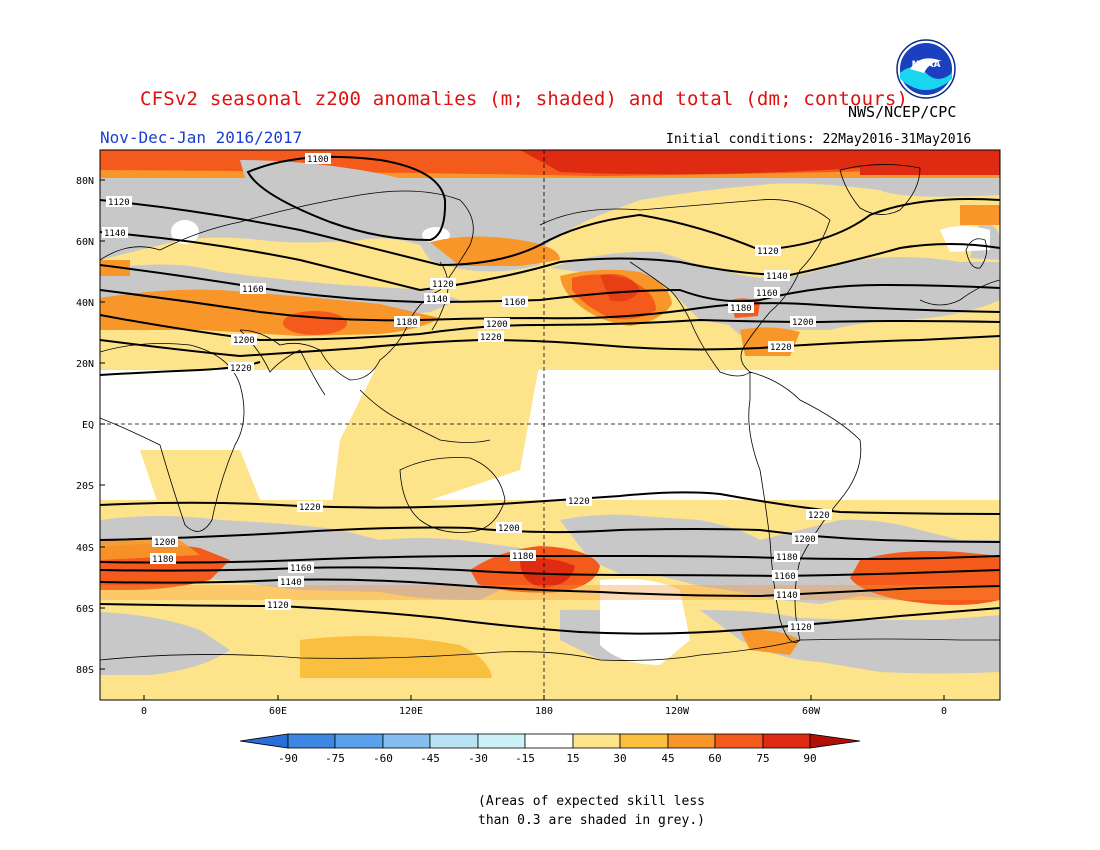  I want to click on latitude-ticks, so click(102, 424).